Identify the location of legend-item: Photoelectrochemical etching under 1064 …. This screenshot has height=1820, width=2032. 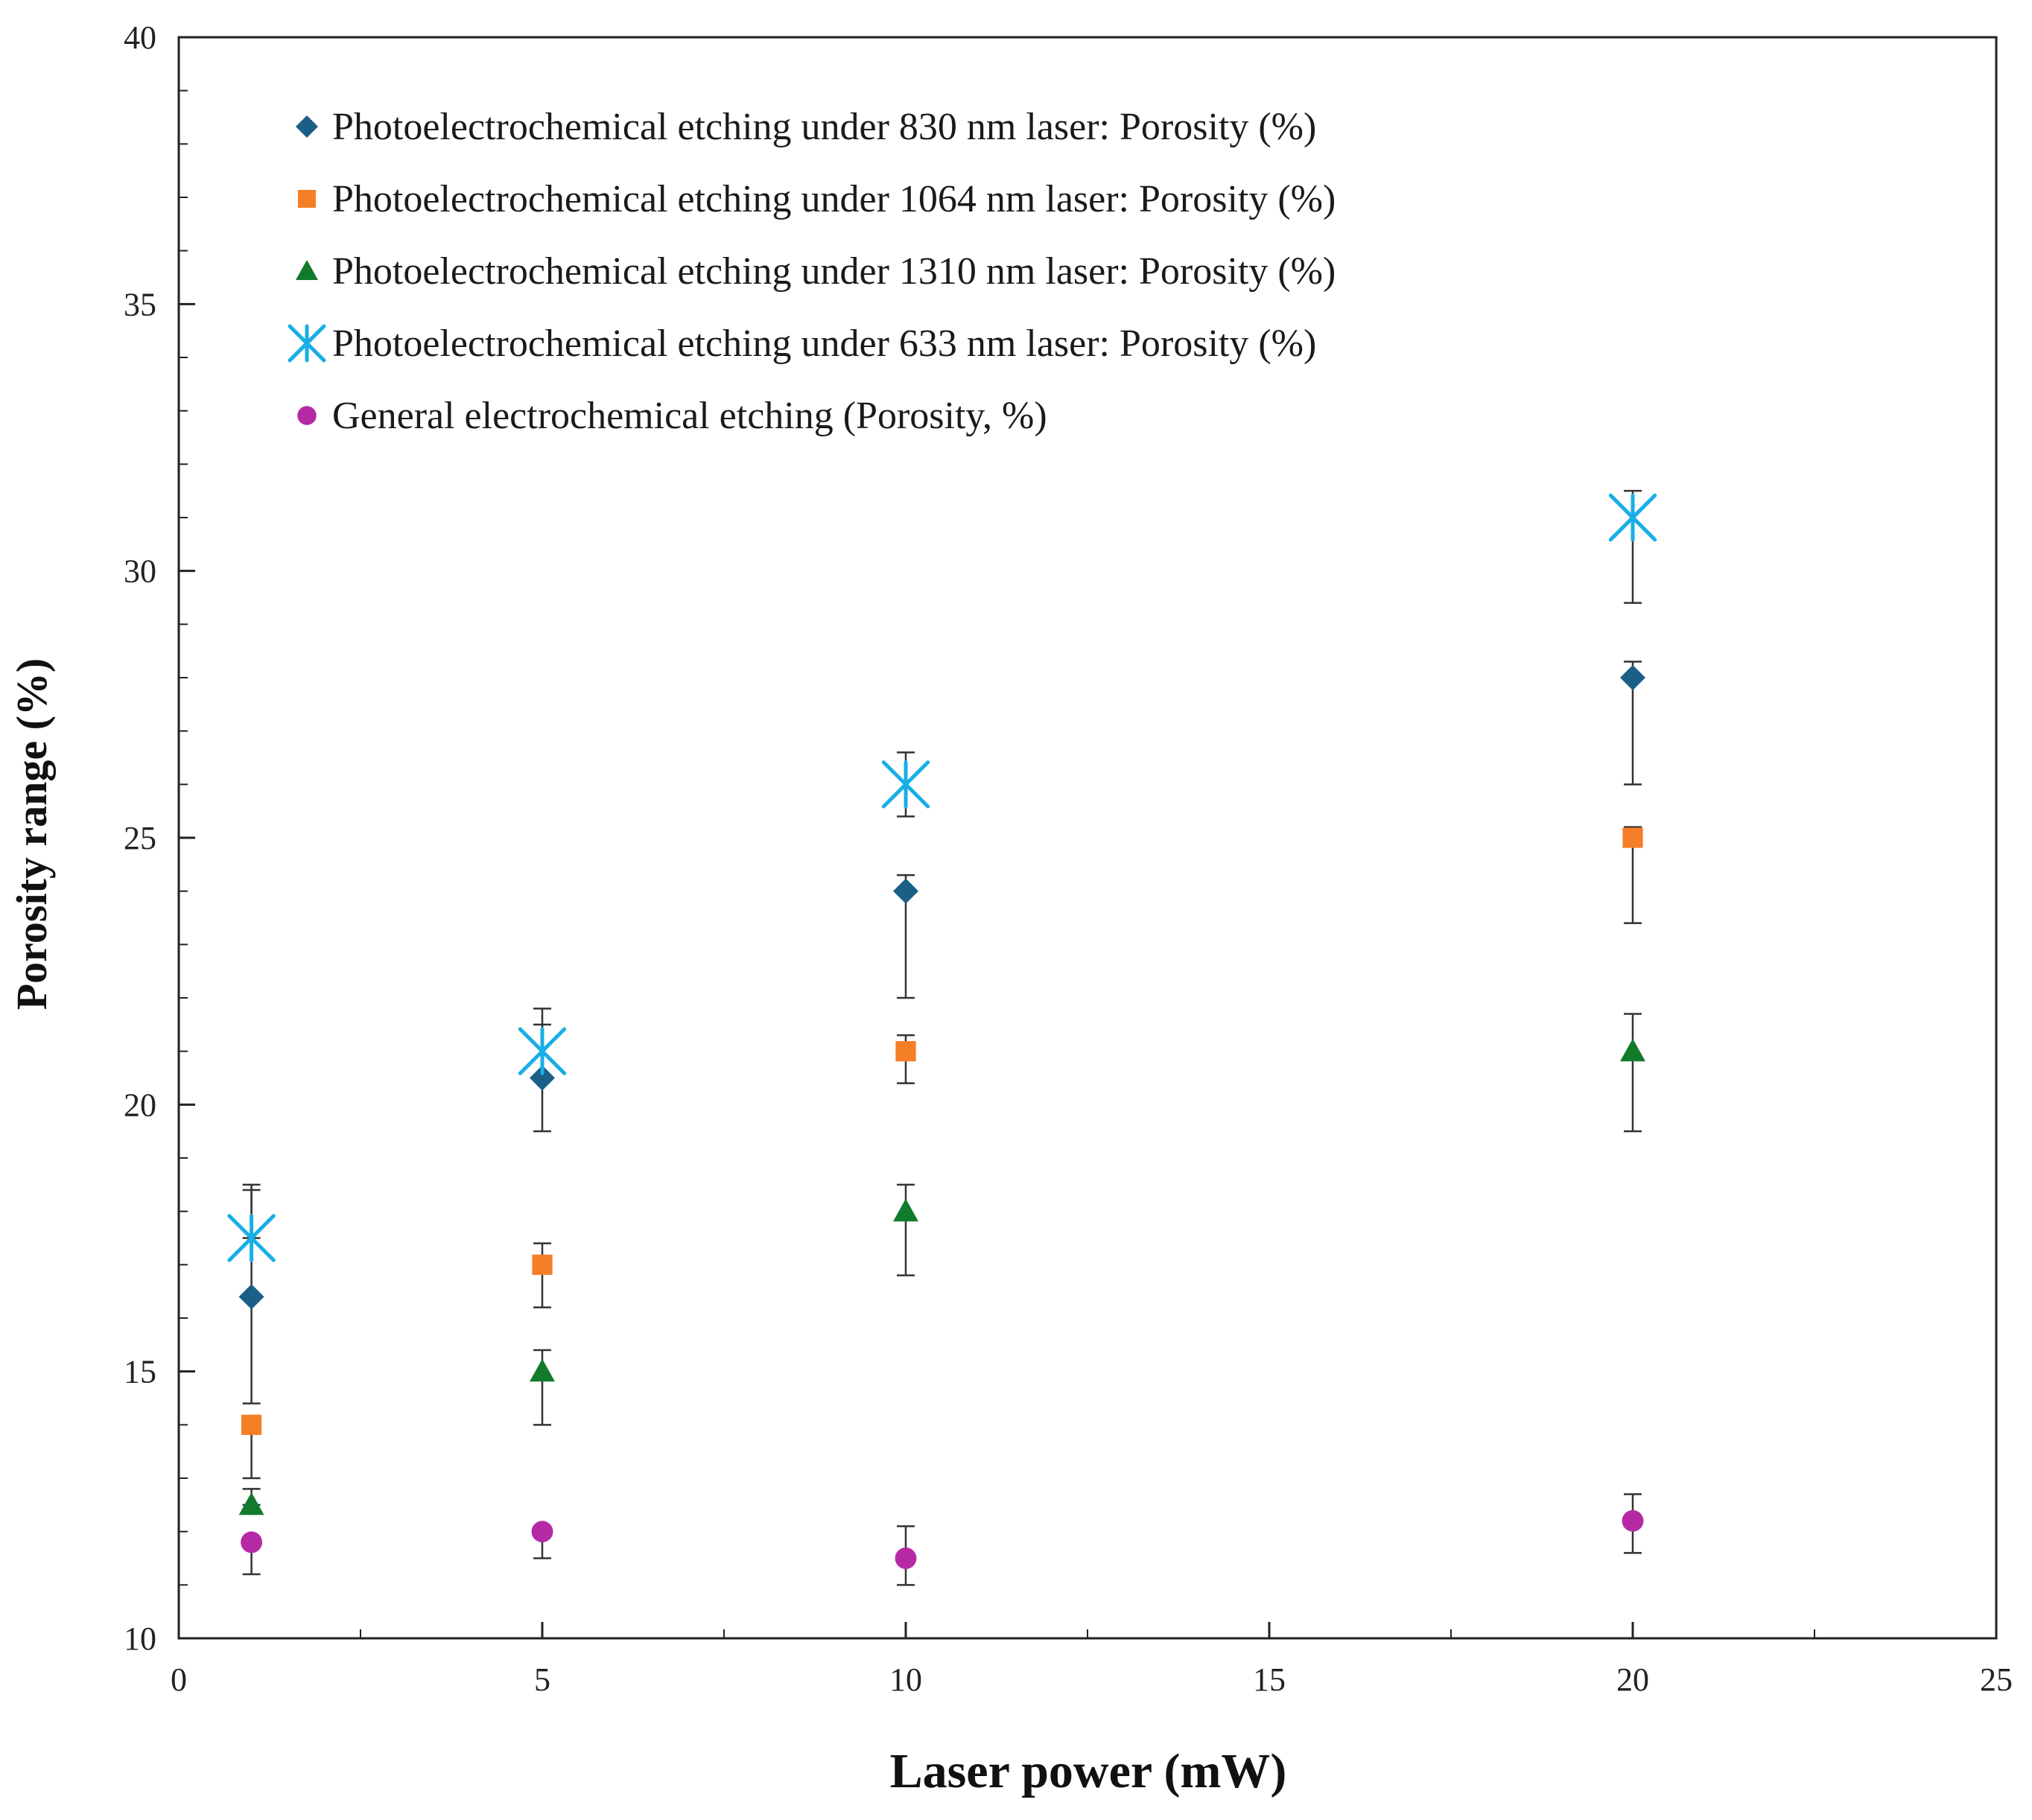
(817, 199).